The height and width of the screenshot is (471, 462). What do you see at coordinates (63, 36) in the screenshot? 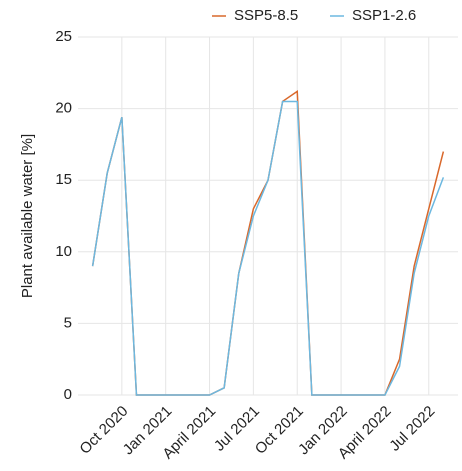
I see `y-tick-label: 25` at bounding box center [63, 36].